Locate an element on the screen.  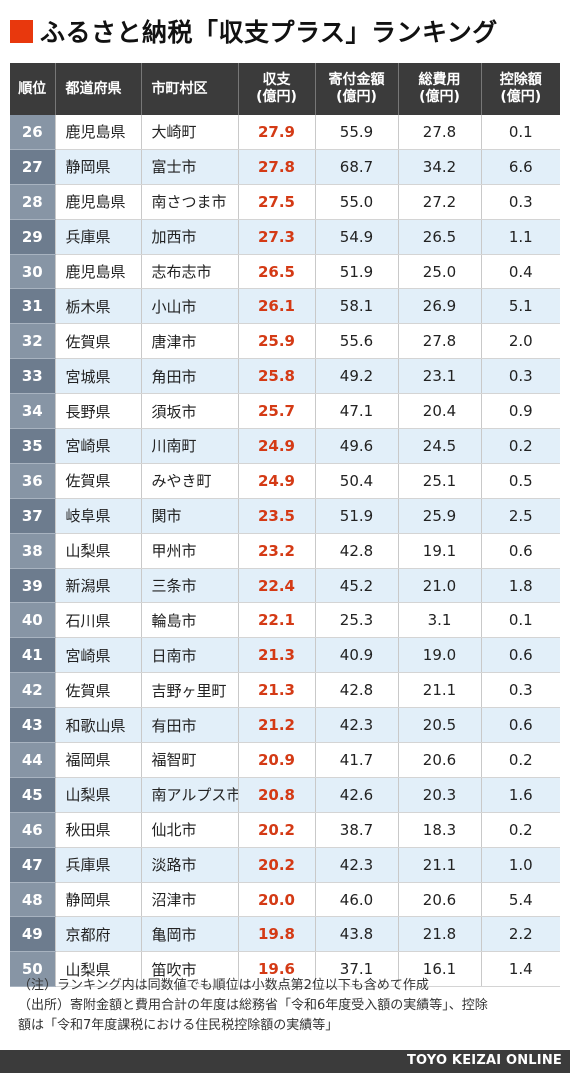
cell-total-cost: 21.1 is located at coordinates (440, 865).